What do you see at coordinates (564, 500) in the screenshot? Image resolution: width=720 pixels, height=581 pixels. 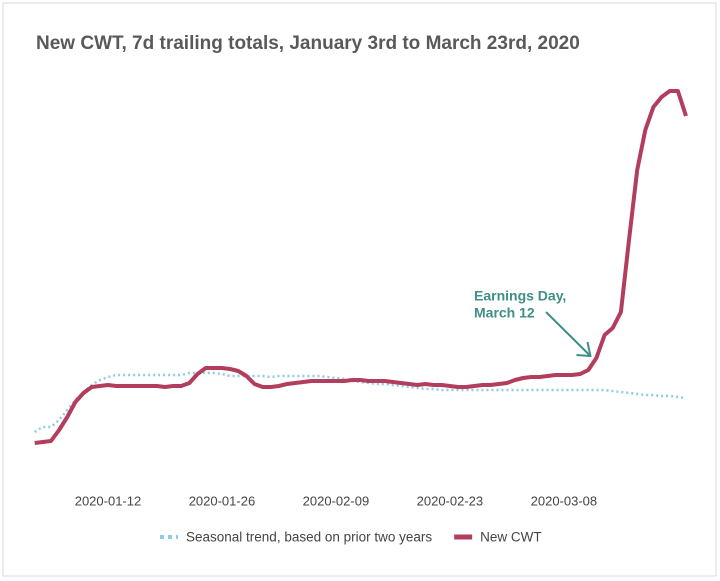 I see `x-tick-label: 2020-03-08` at bounding box center [564, 500].